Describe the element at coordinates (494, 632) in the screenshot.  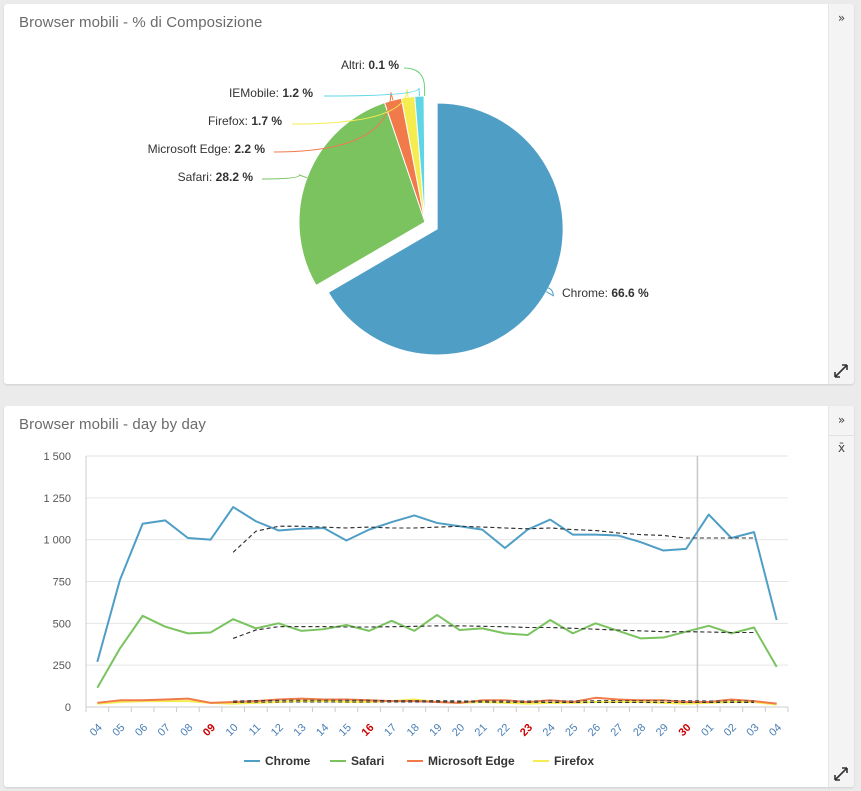
I see `trend-line-safari` at that location.